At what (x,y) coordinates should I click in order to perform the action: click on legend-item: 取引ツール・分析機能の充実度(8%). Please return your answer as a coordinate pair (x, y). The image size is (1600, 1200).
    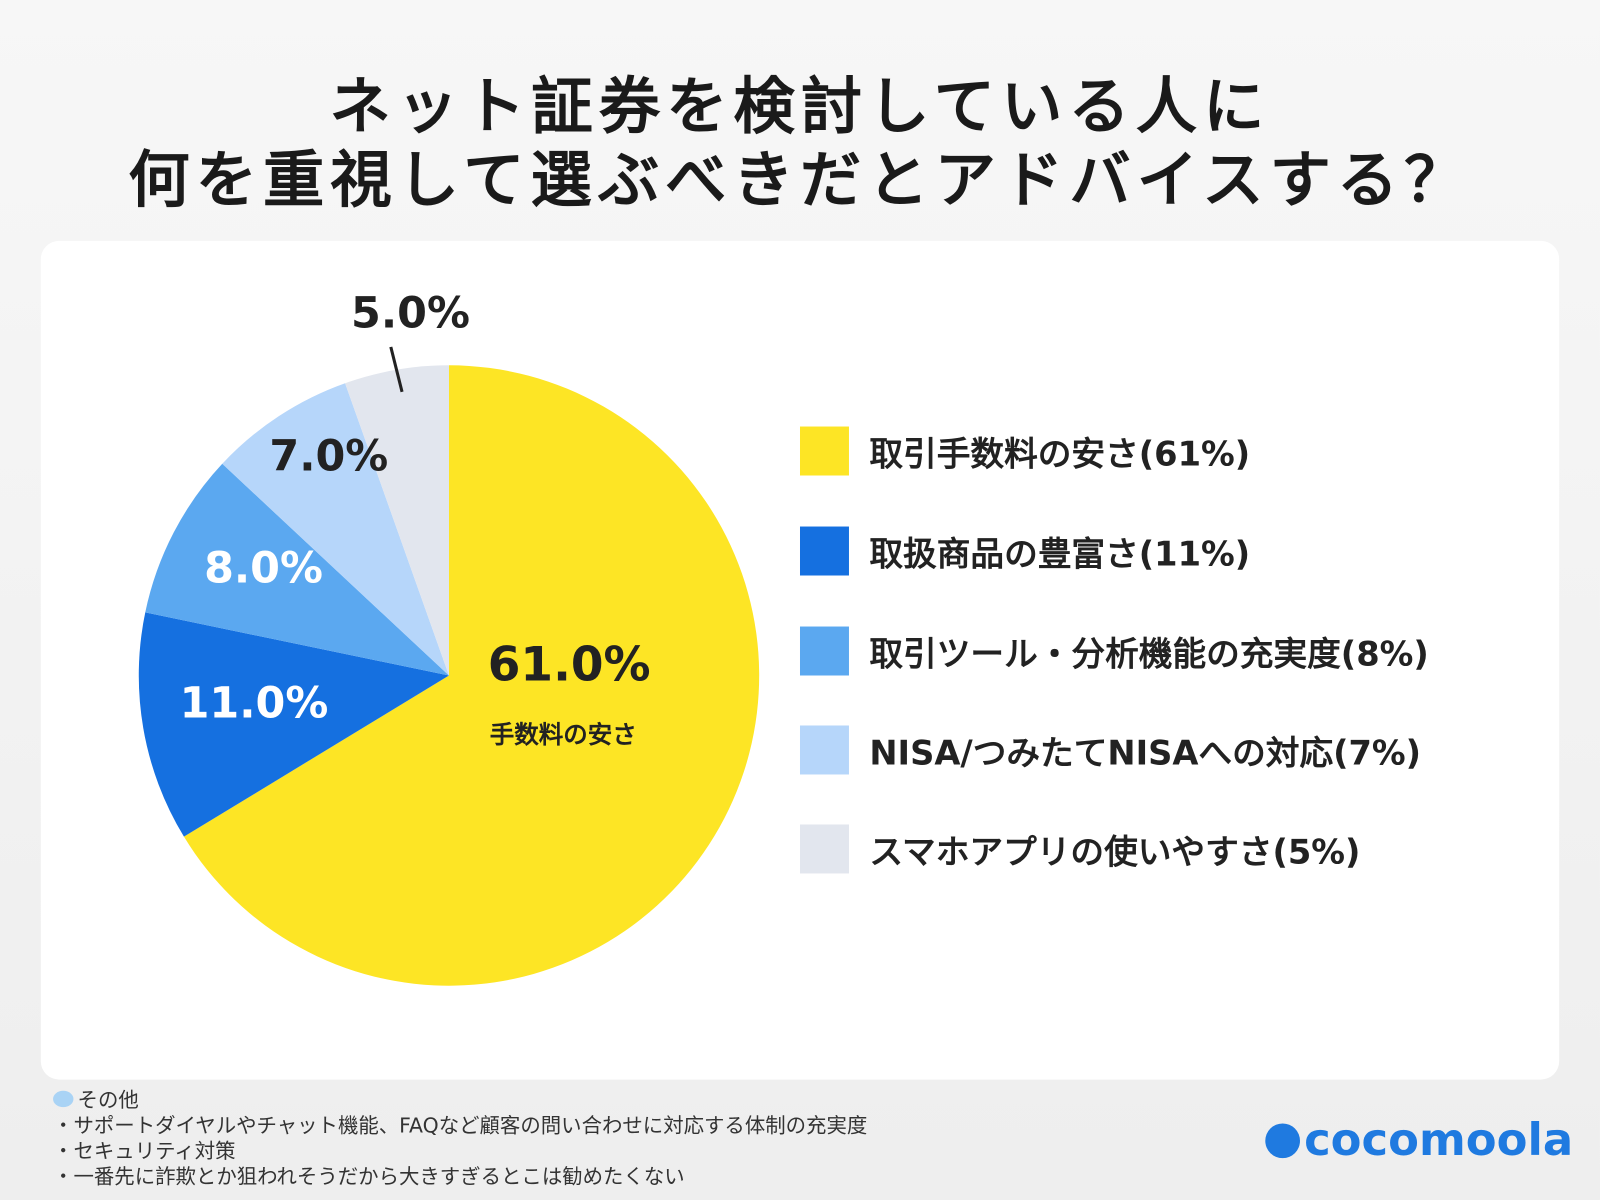
    Looking at the image, I should click on (1114, 651).